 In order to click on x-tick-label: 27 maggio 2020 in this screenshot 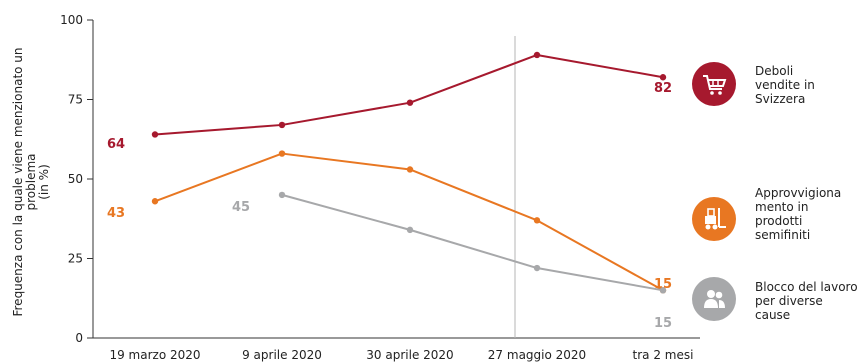, I will do `click(537, 355)`.